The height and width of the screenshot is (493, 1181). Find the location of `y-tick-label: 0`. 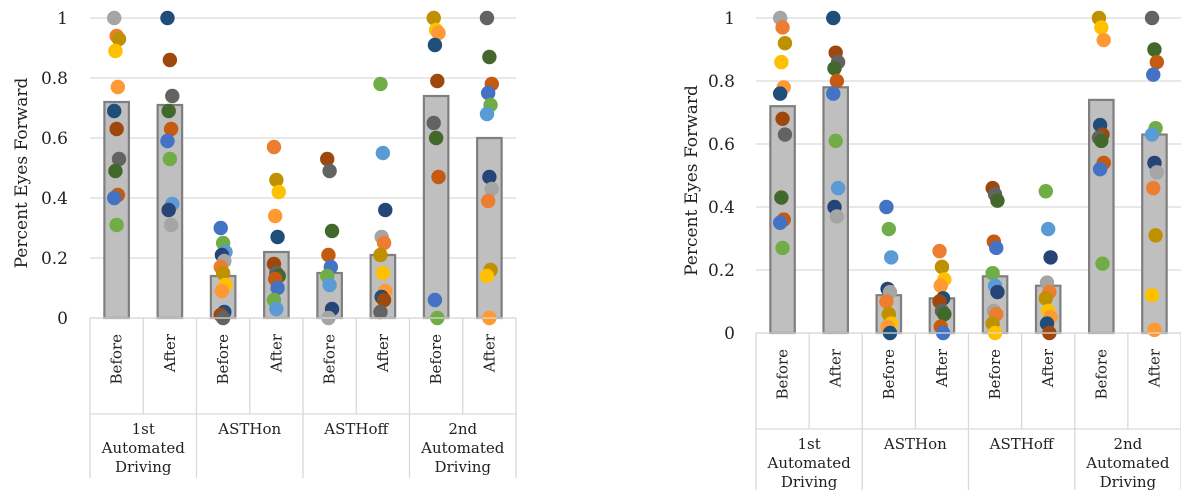

y-tick-label: 0 is located at coordinates (729, 334).